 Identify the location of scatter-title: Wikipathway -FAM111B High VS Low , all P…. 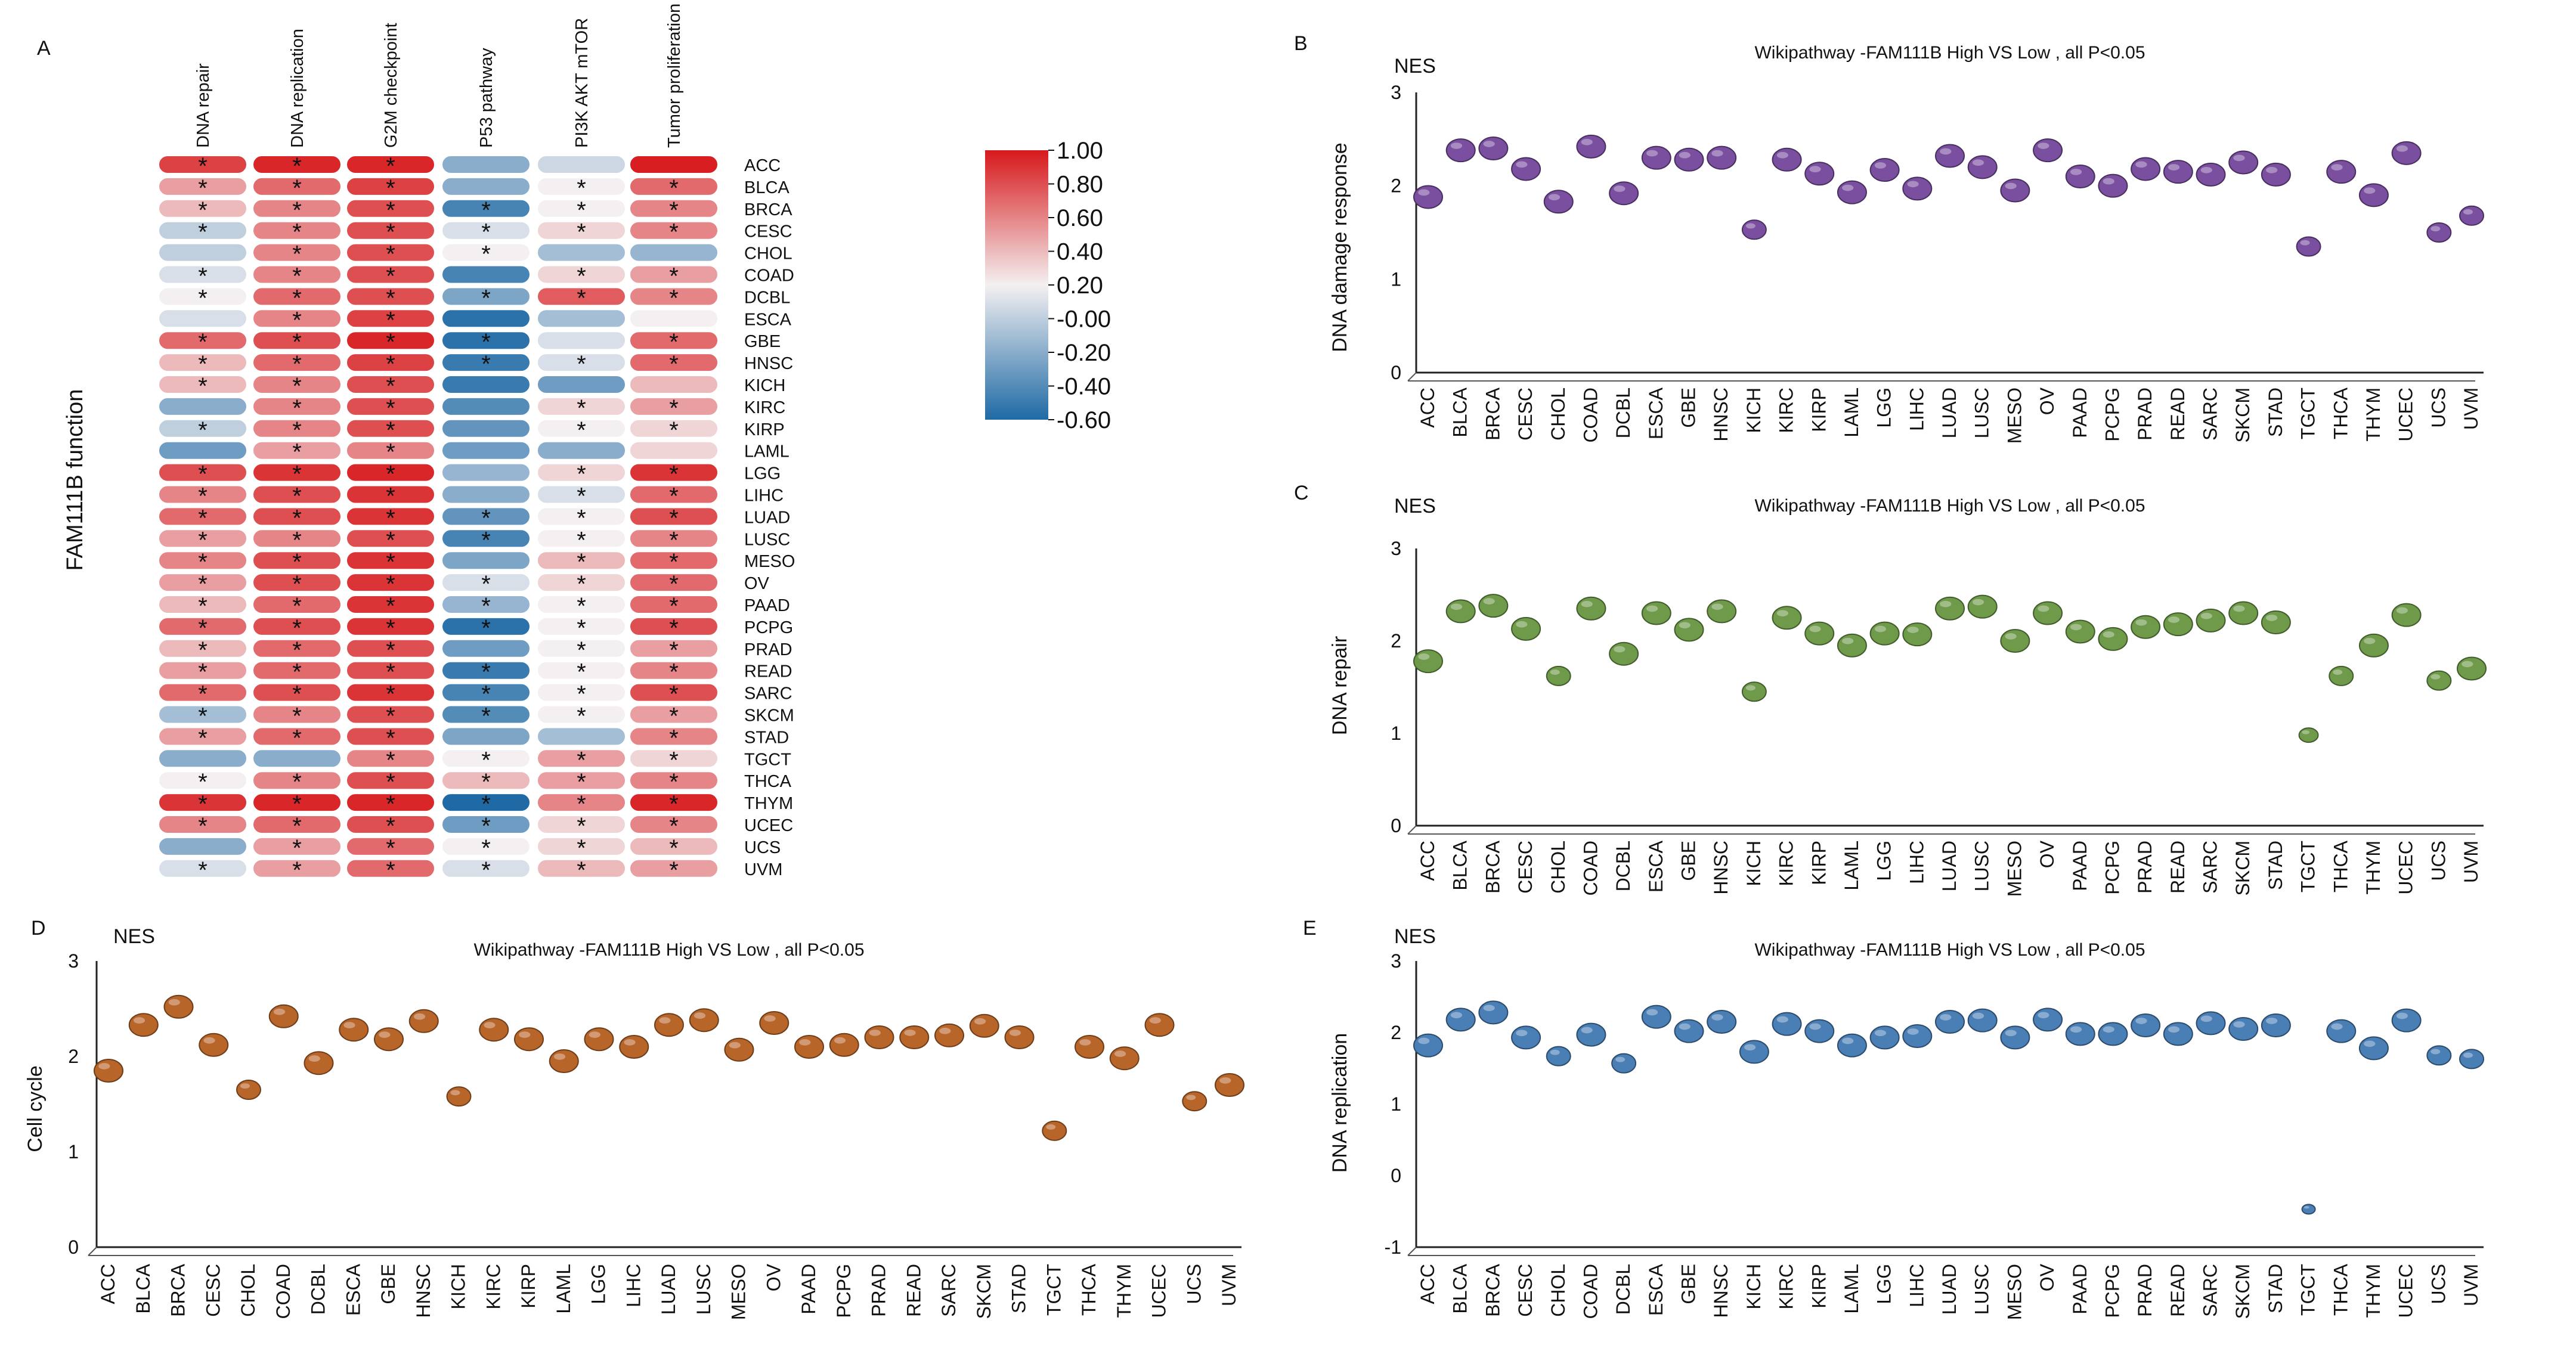
(1949, 506).